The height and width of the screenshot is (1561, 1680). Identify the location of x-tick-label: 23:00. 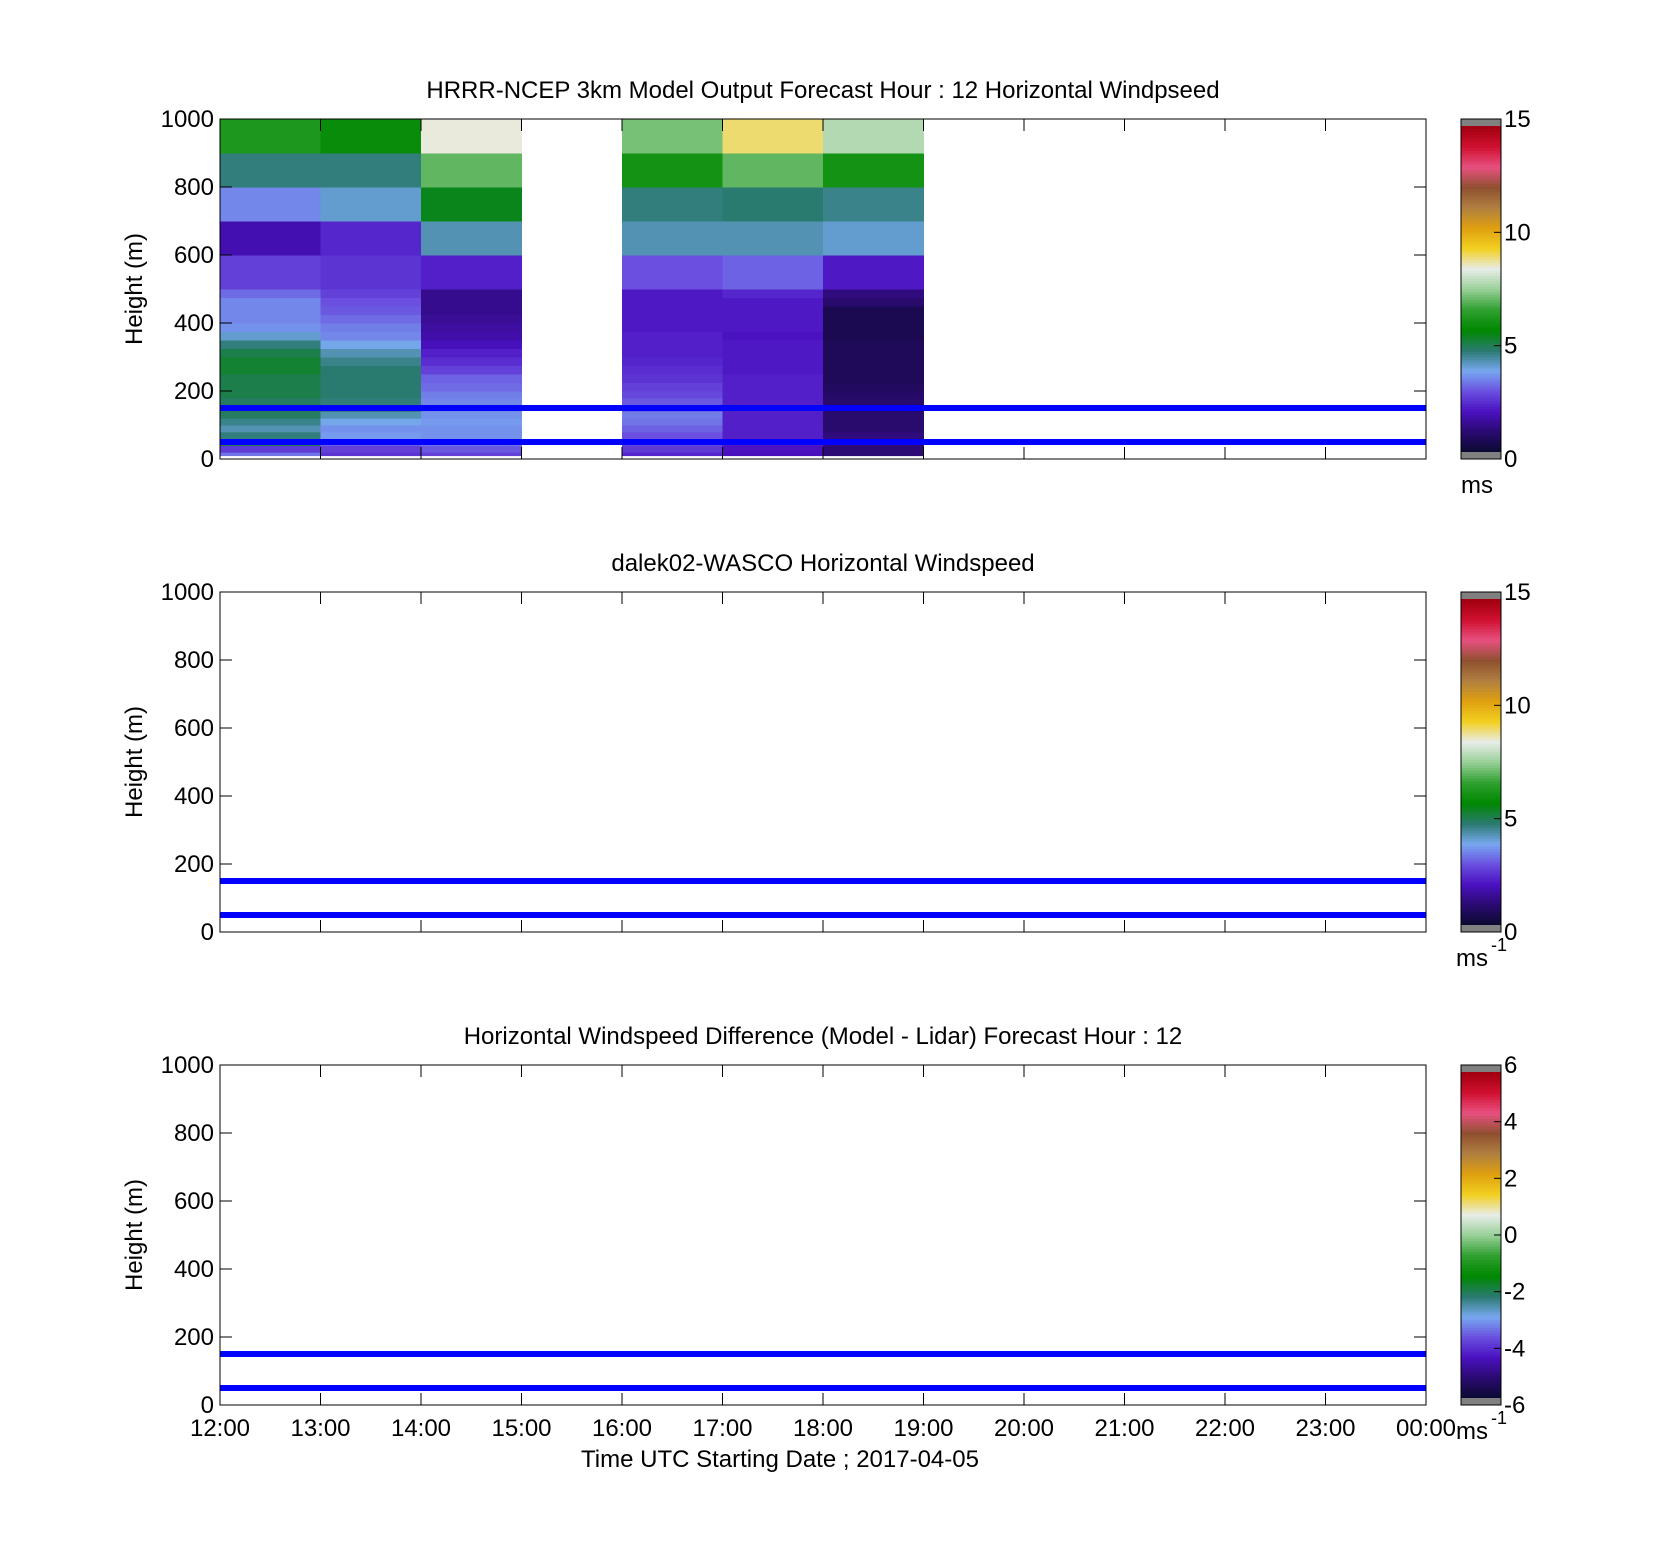
(1325, 1428).